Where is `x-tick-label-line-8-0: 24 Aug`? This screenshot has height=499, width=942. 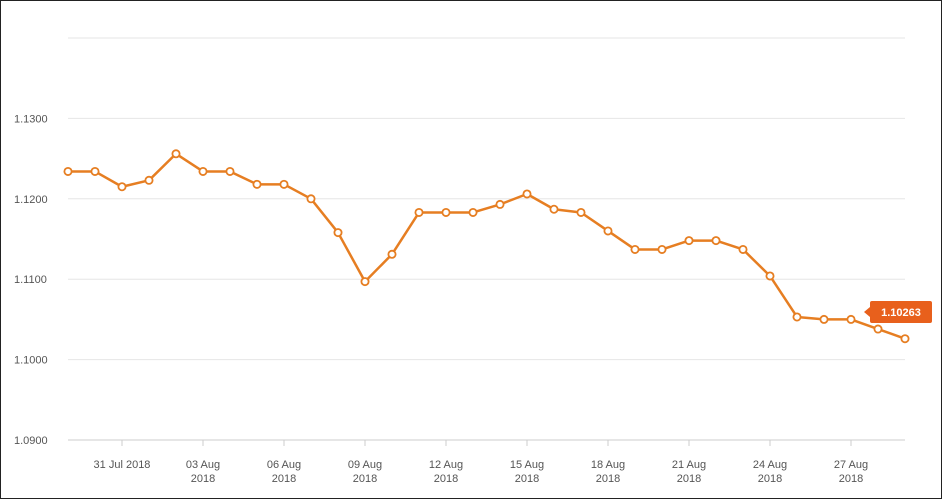 x-tick-label-line-8-0: 24 Aug is located at coordinates (770, 465).